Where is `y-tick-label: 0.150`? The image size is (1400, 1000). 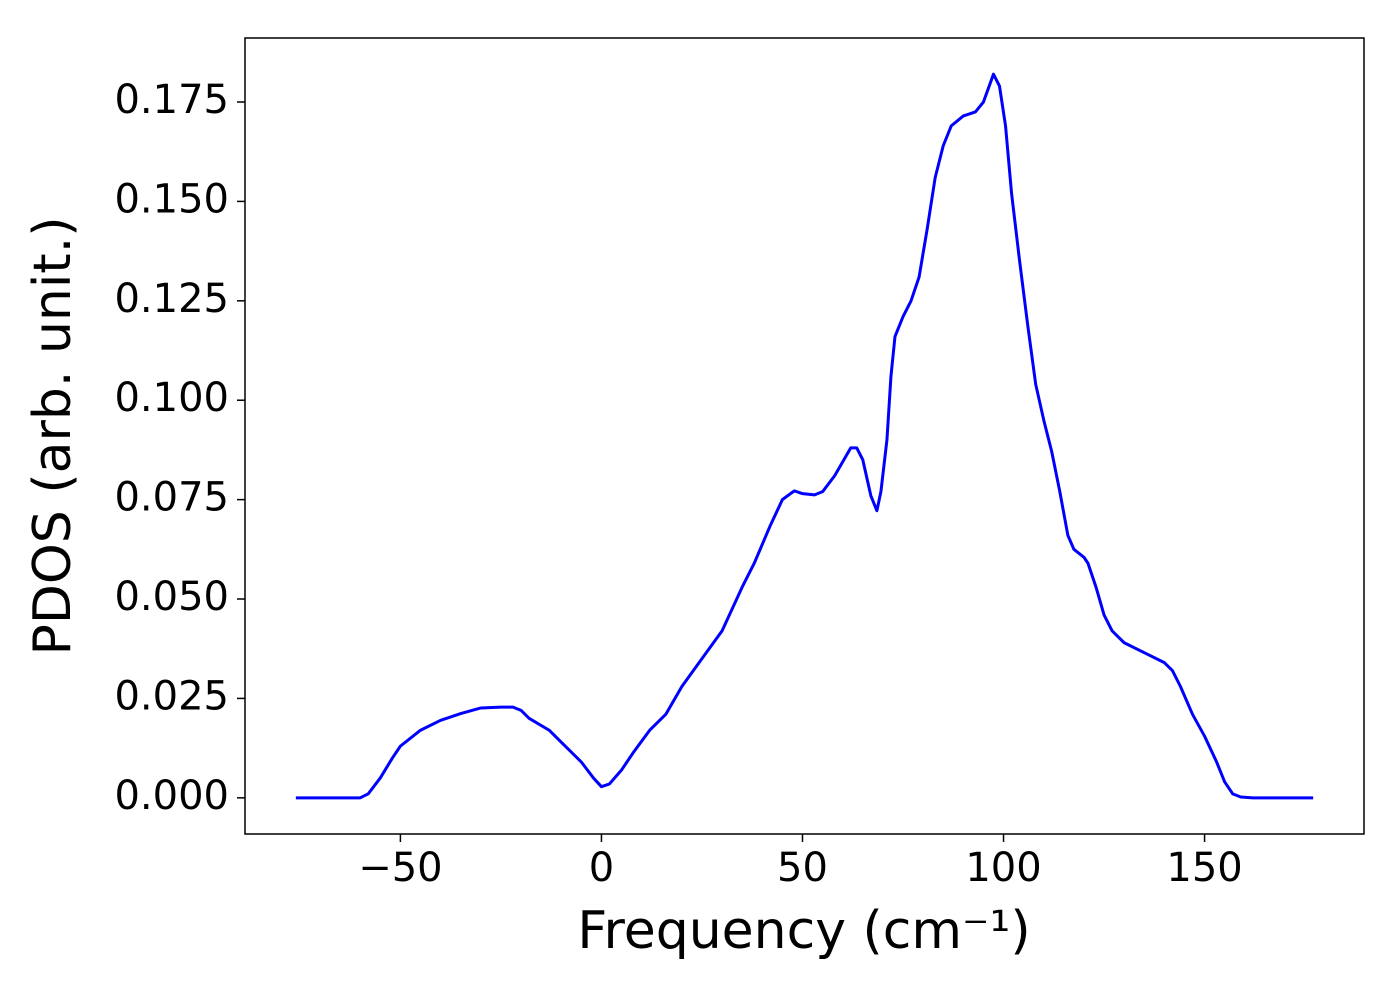
y-tick-label: 0.150 is located at coordinates (171, 199).